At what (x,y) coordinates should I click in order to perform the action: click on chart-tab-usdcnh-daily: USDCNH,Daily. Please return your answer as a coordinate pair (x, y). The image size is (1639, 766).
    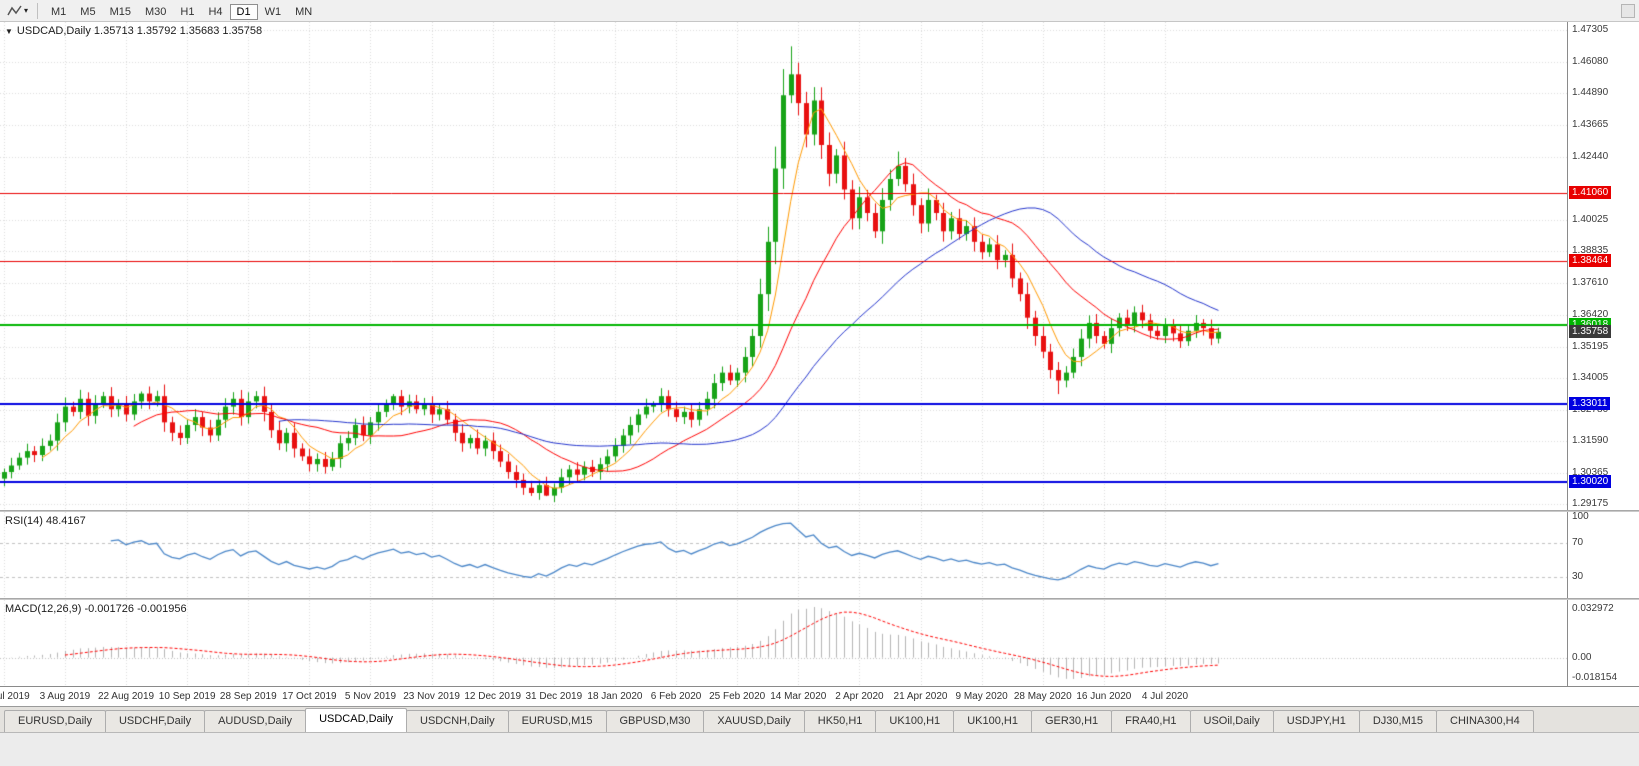
    Looking at the image, I should click on (457, 721).